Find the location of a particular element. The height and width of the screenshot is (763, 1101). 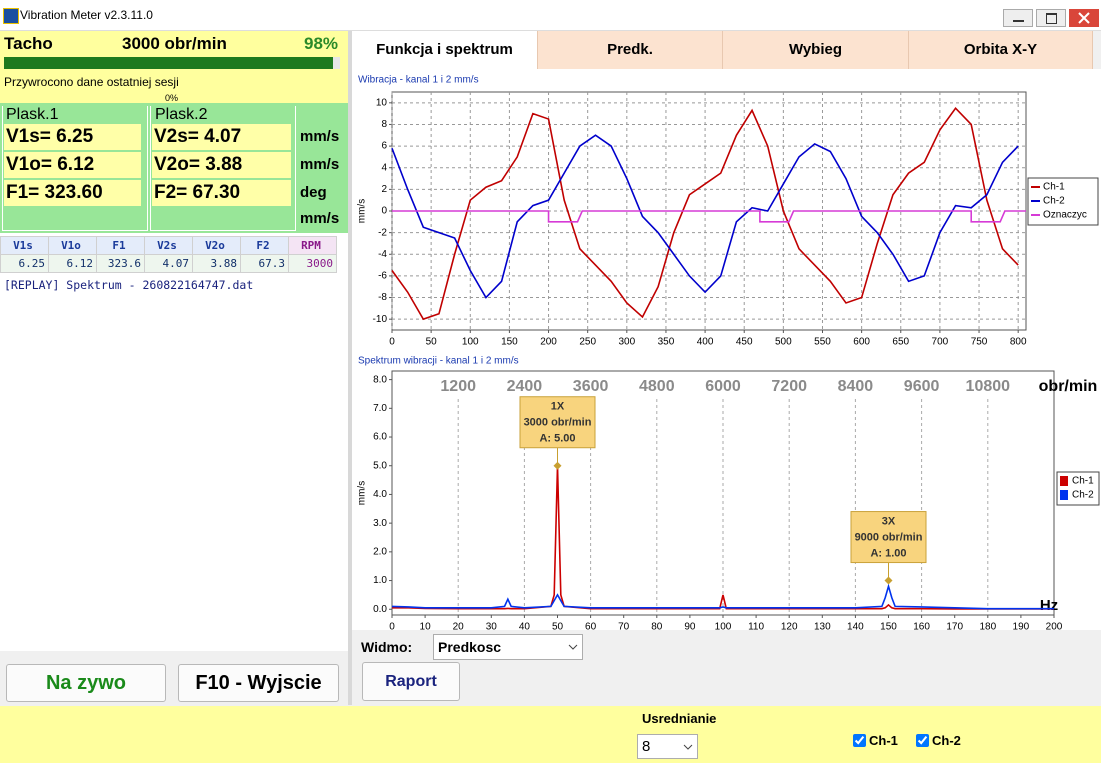

x-tick-label: 350 is located at coordinates (666, 342).